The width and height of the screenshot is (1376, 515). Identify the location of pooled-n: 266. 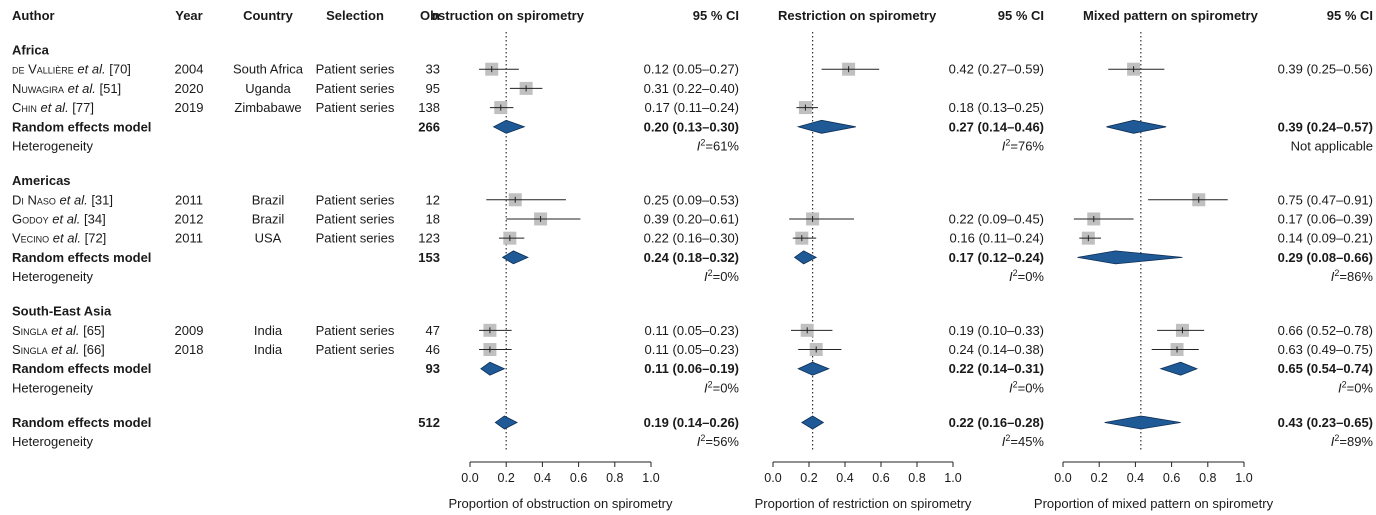
(429, 126).